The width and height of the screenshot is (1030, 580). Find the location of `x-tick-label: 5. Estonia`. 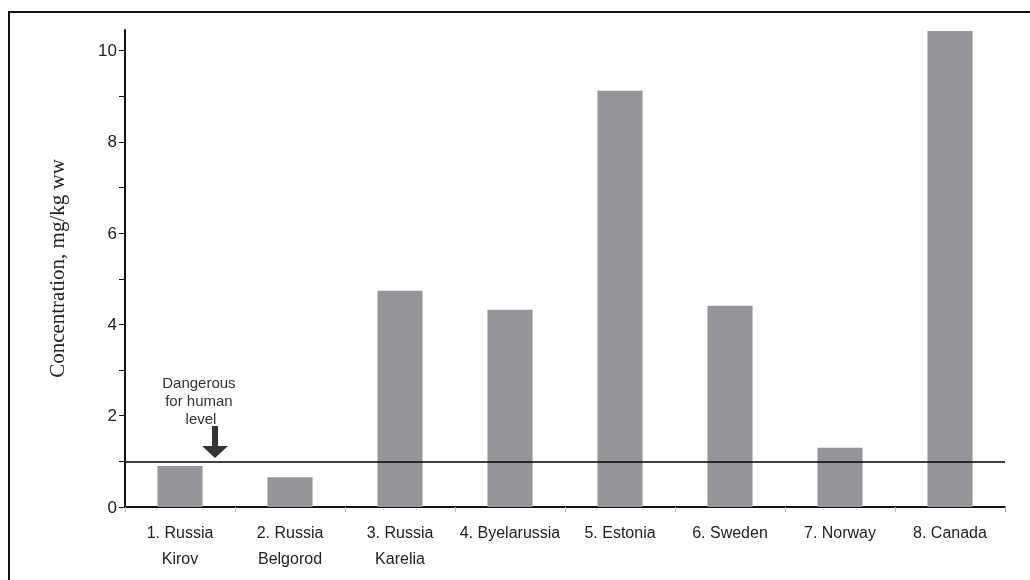

x-tick-label: 5. Estonia is located at coordinates (620, 532).